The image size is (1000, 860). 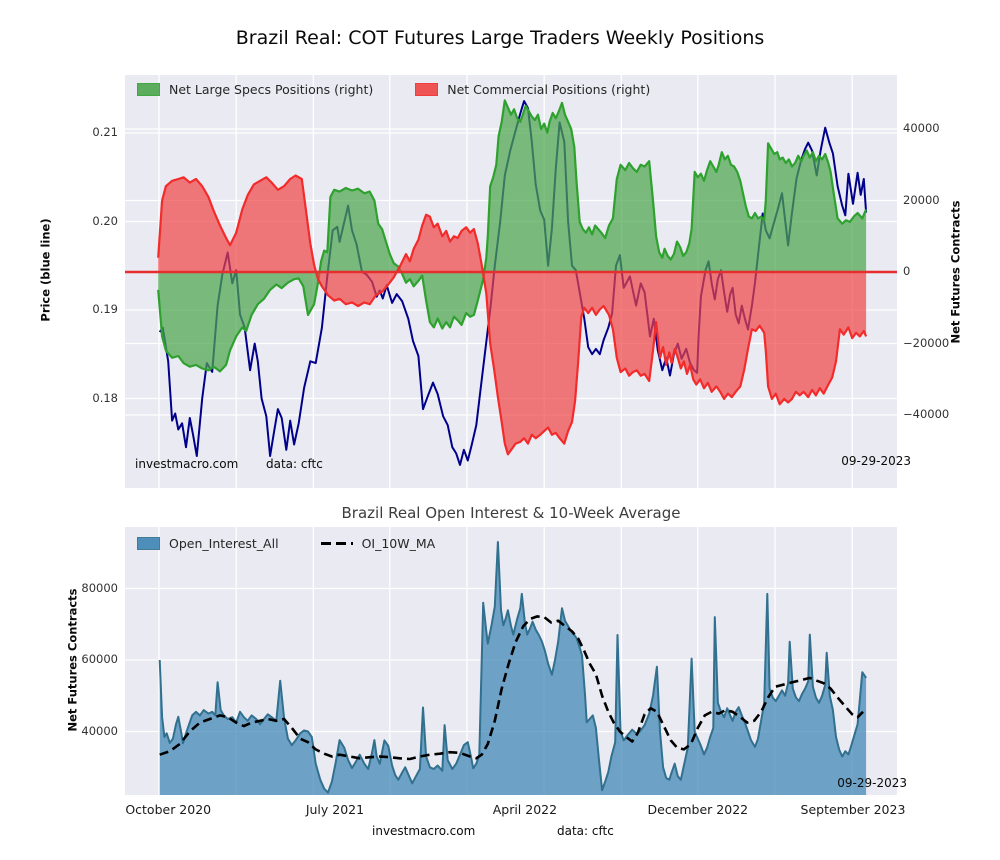 I want to click on contracts-tick-label: 0, so click(x=907, y=271).